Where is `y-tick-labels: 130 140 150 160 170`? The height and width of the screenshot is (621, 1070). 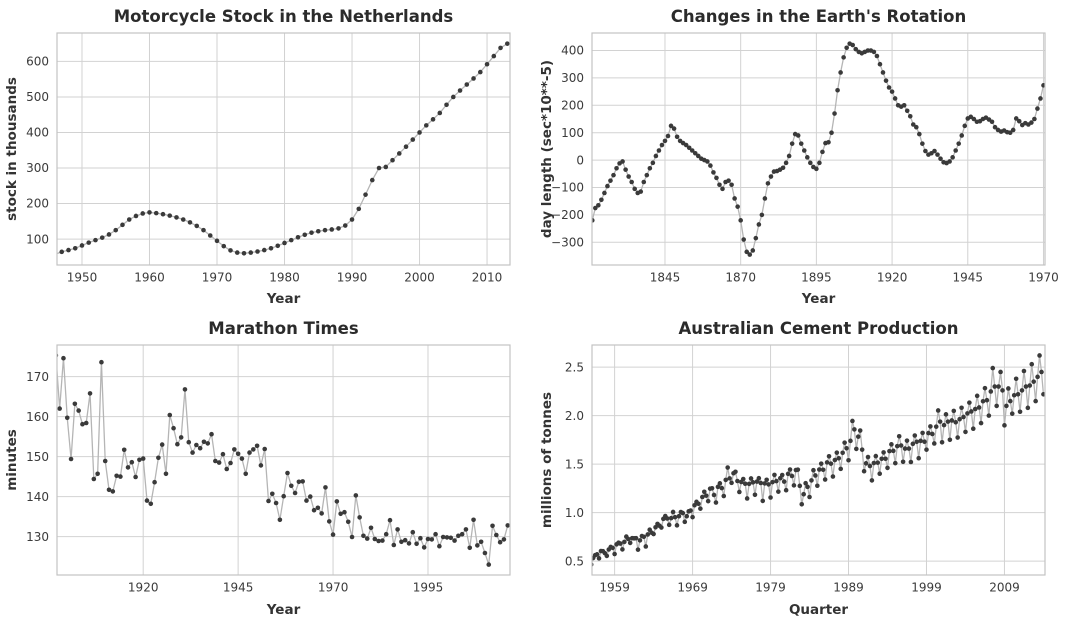
y-tick-labels: 130 140 150 160 170 is located at coordinates (37, 457).